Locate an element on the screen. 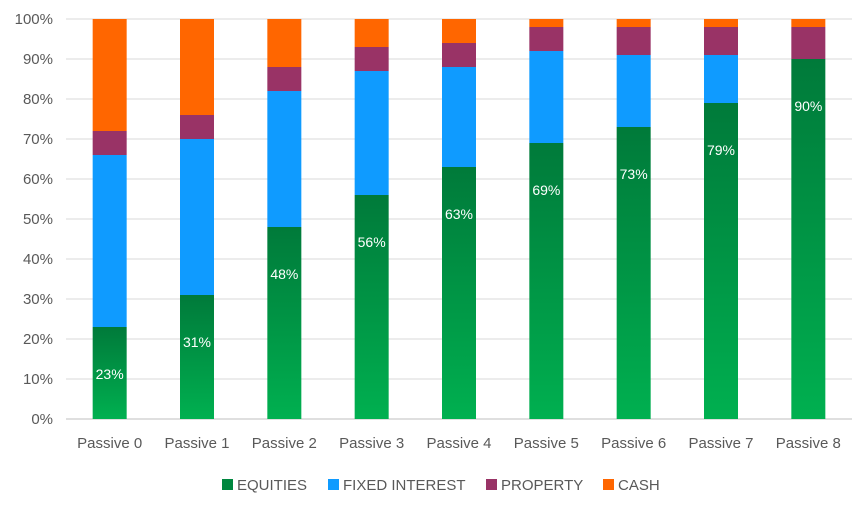 This screenshot has width=866, height=510. x-tick-label: Passive 1 is located at coordinates (196, 443).